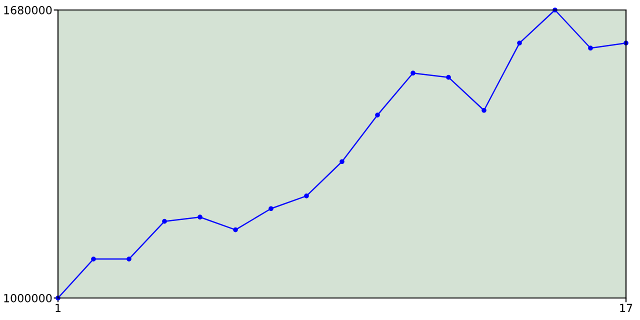 The image size is (640, 320). What do you see at coordinates (28, 298) in the screenshot?
I see `y-tick-label: 1000000` at bounding box center [28, 298].